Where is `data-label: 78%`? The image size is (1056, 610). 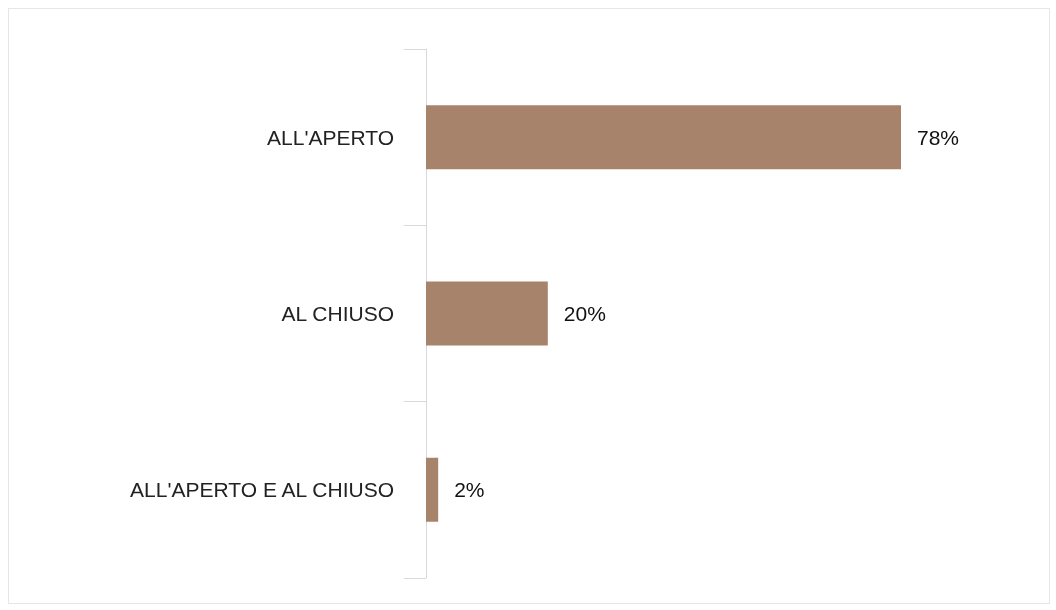
data-label: 78% is located at coordinates (938, 137).